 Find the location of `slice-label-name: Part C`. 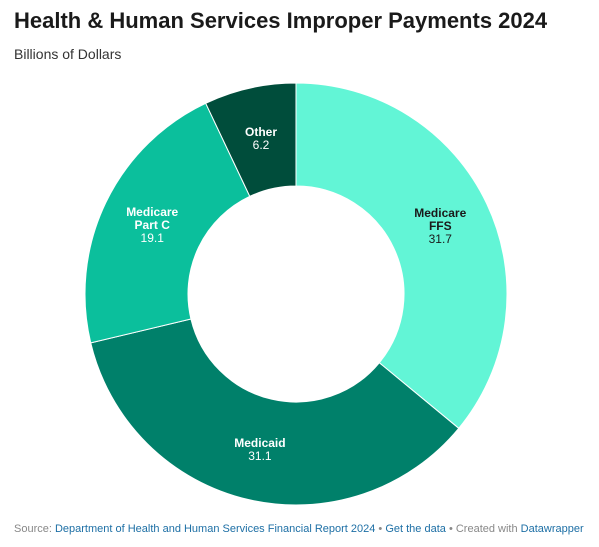

slice-label-name: Part C is located at coordinates (153, 225).